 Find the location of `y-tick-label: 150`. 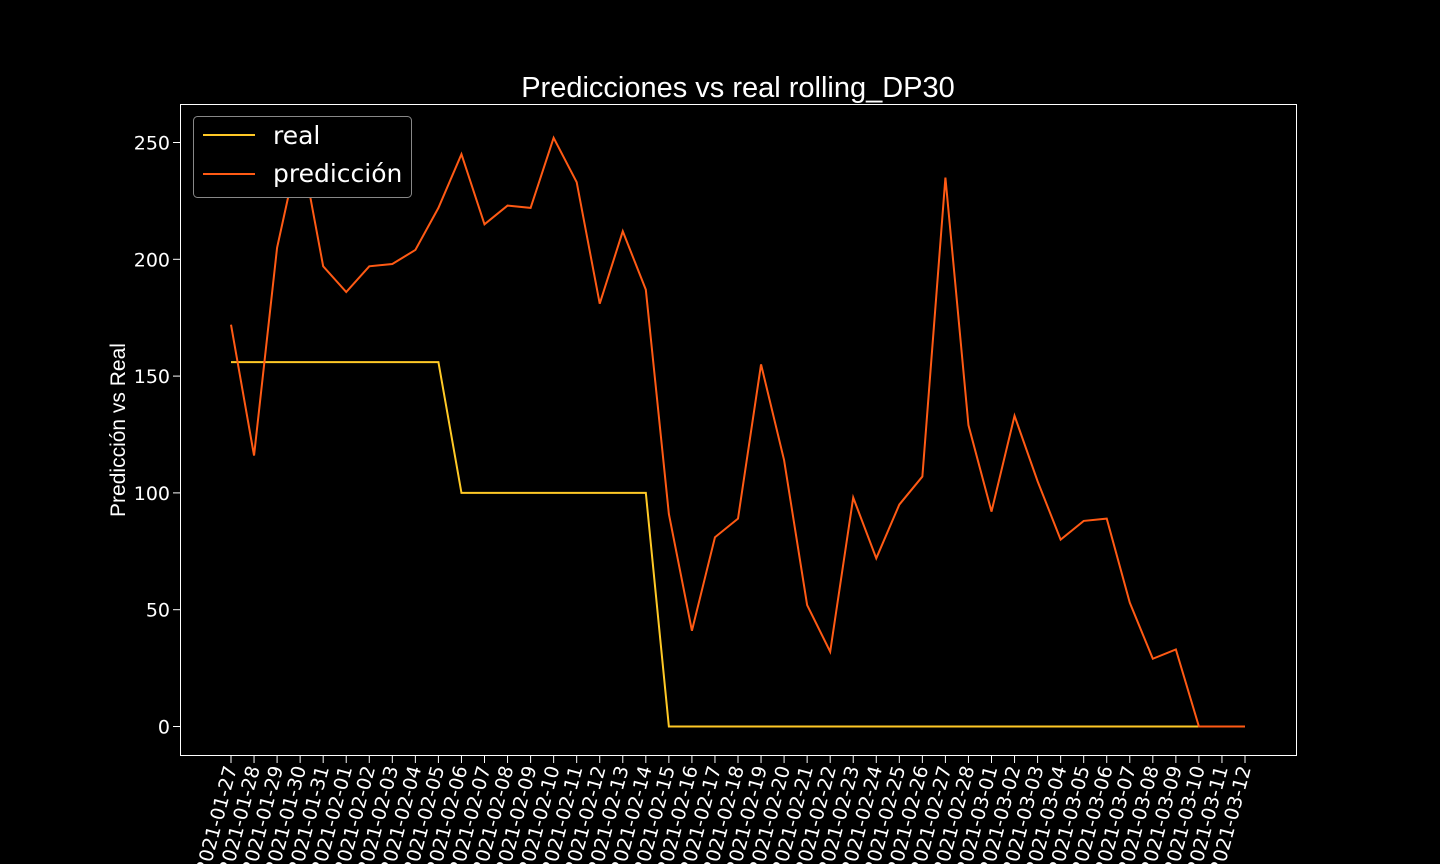

y-tick-label: 150 is located at coordinates (152, 377).